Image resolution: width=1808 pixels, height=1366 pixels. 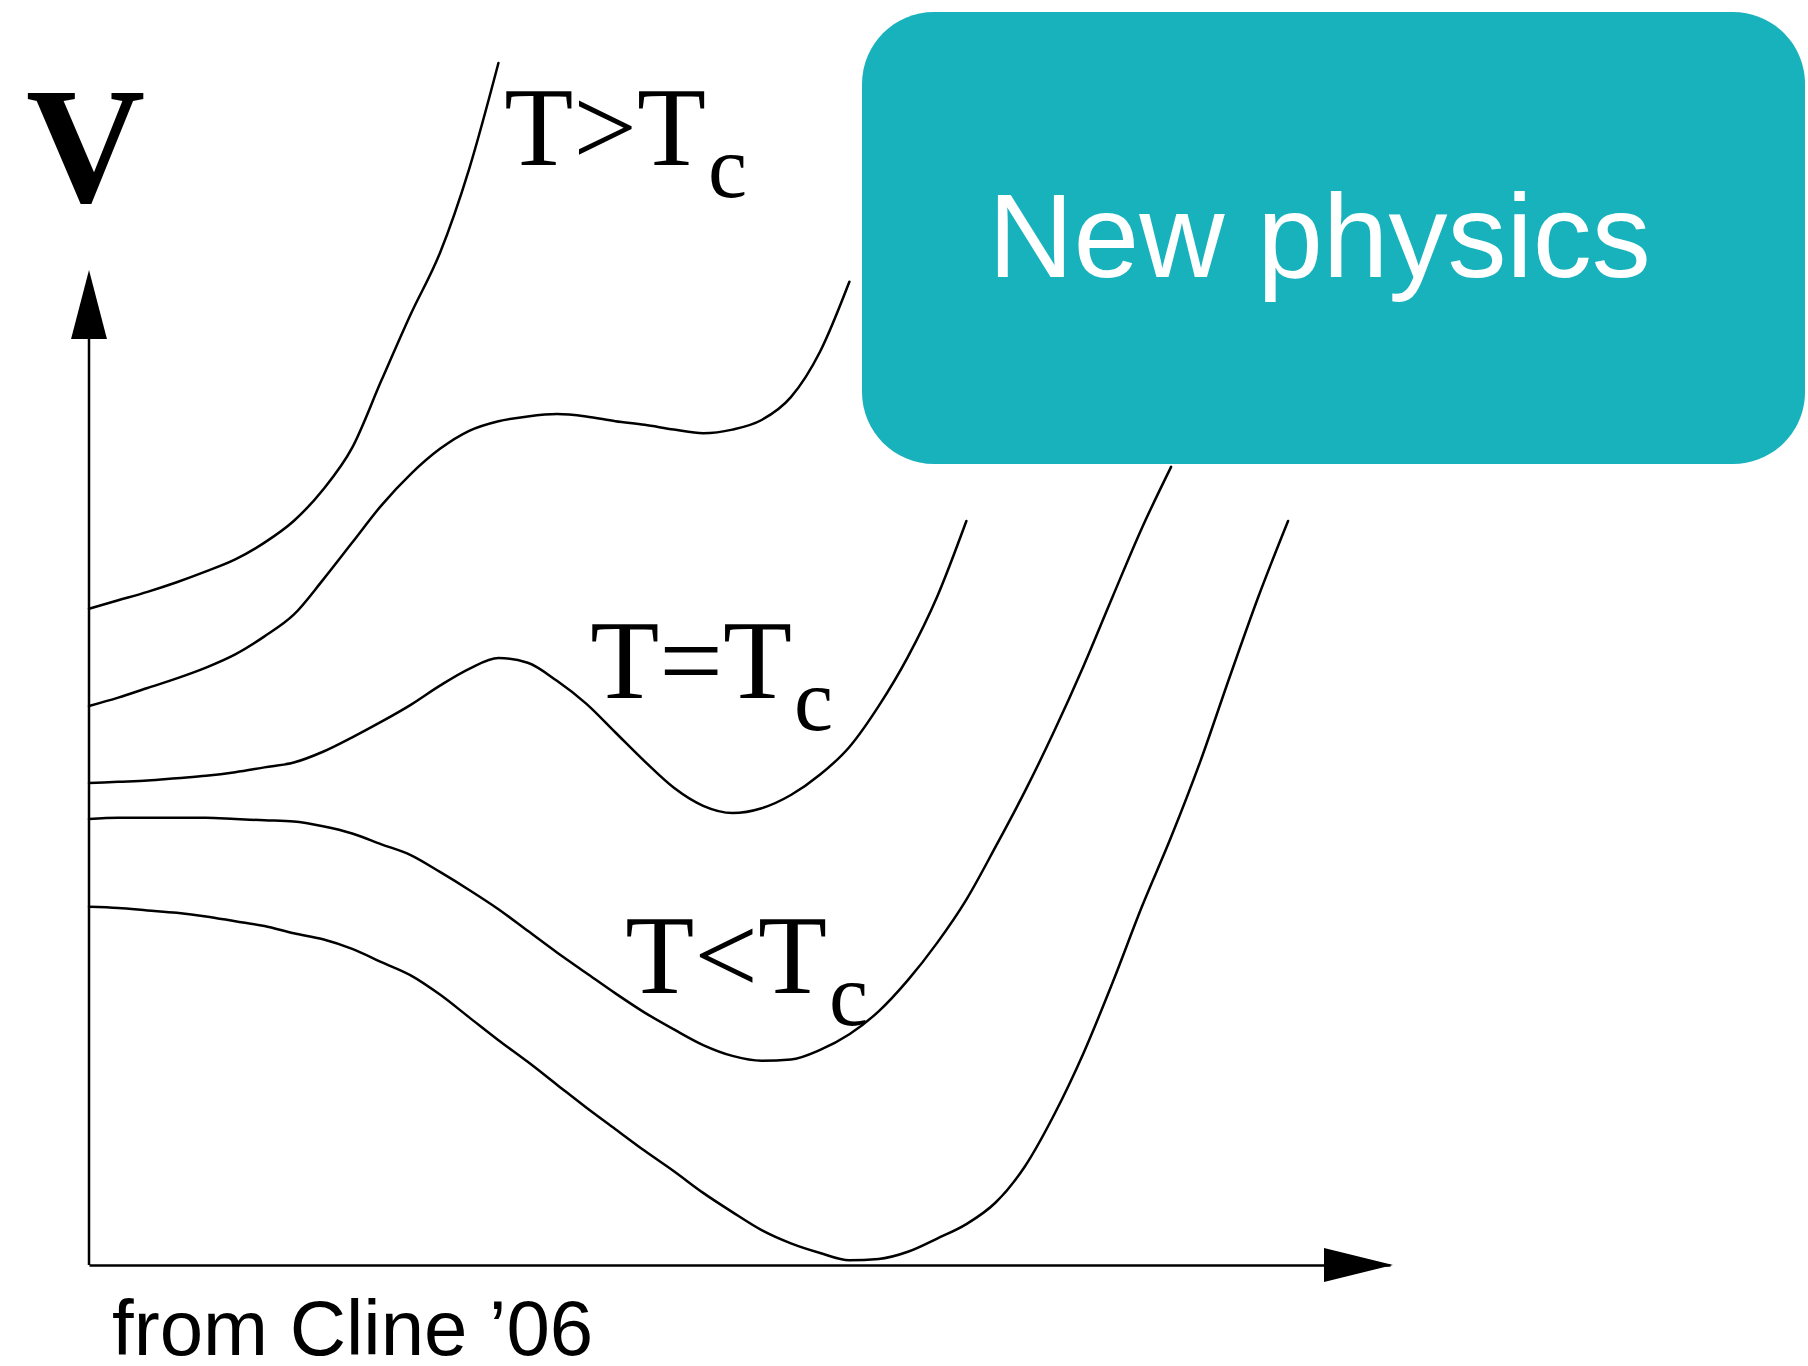 I want to click on text: from Cline ’06, so click(x=353, y=1325).